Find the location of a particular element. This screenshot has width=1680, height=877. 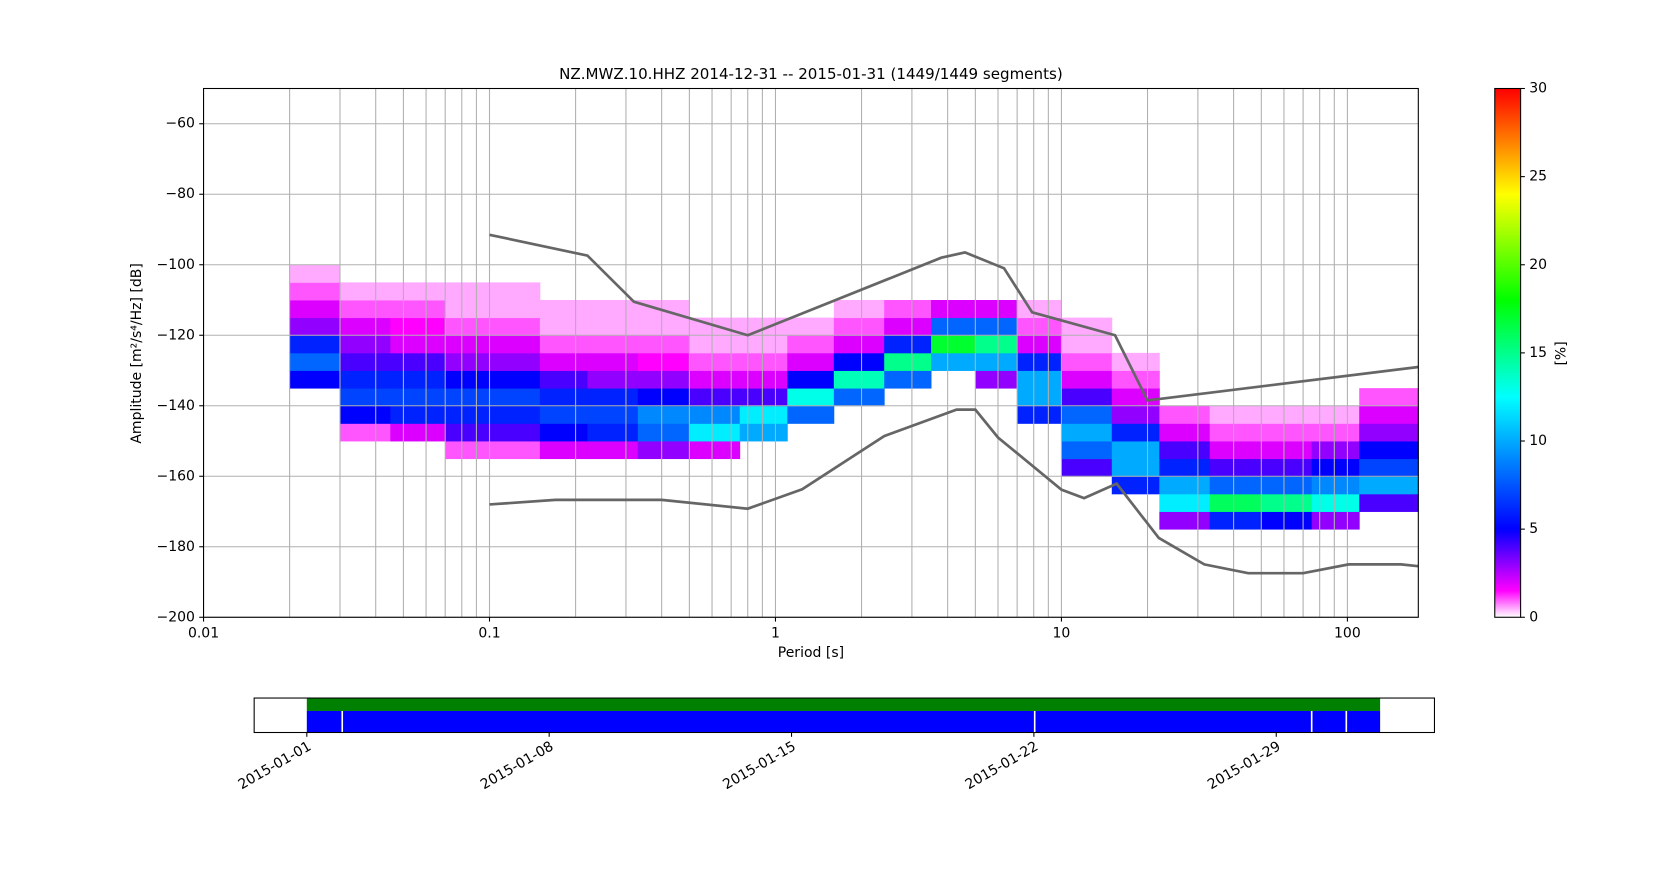

x-axis-label: Period [s] is located at coordinates (811, 653).